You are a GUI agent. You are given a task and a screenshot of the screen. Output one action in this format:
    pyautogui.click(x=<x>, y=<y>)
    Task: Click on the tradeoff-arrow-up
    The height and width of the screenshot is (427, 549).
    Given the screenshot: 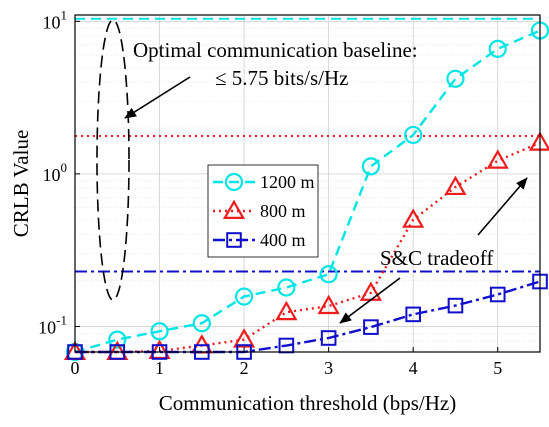 What is the action you would take?
    pyautogui.click(x=502, y=206)
    